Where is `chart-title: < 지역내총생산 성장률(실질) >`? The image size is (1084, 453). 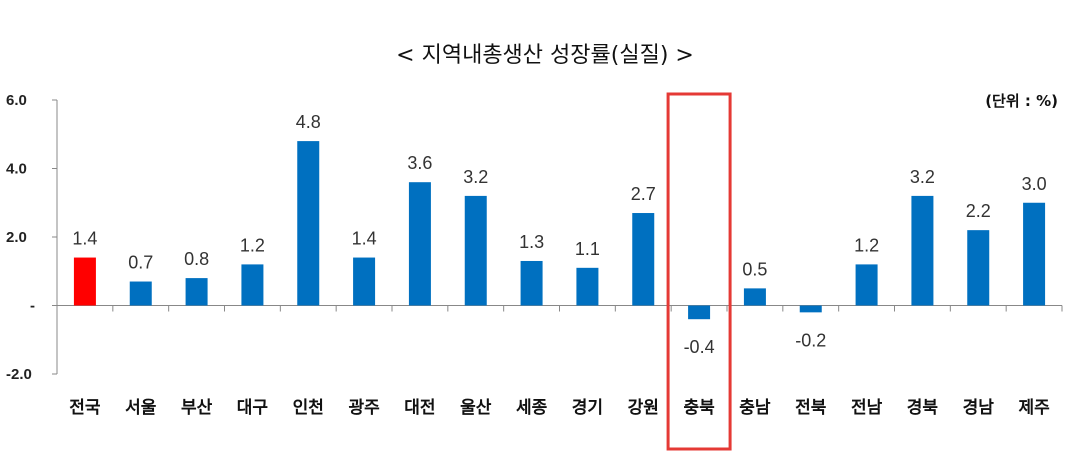
chart-title: < 지역내총생산 성장률(실질) > is located at coordinates (545, 55).